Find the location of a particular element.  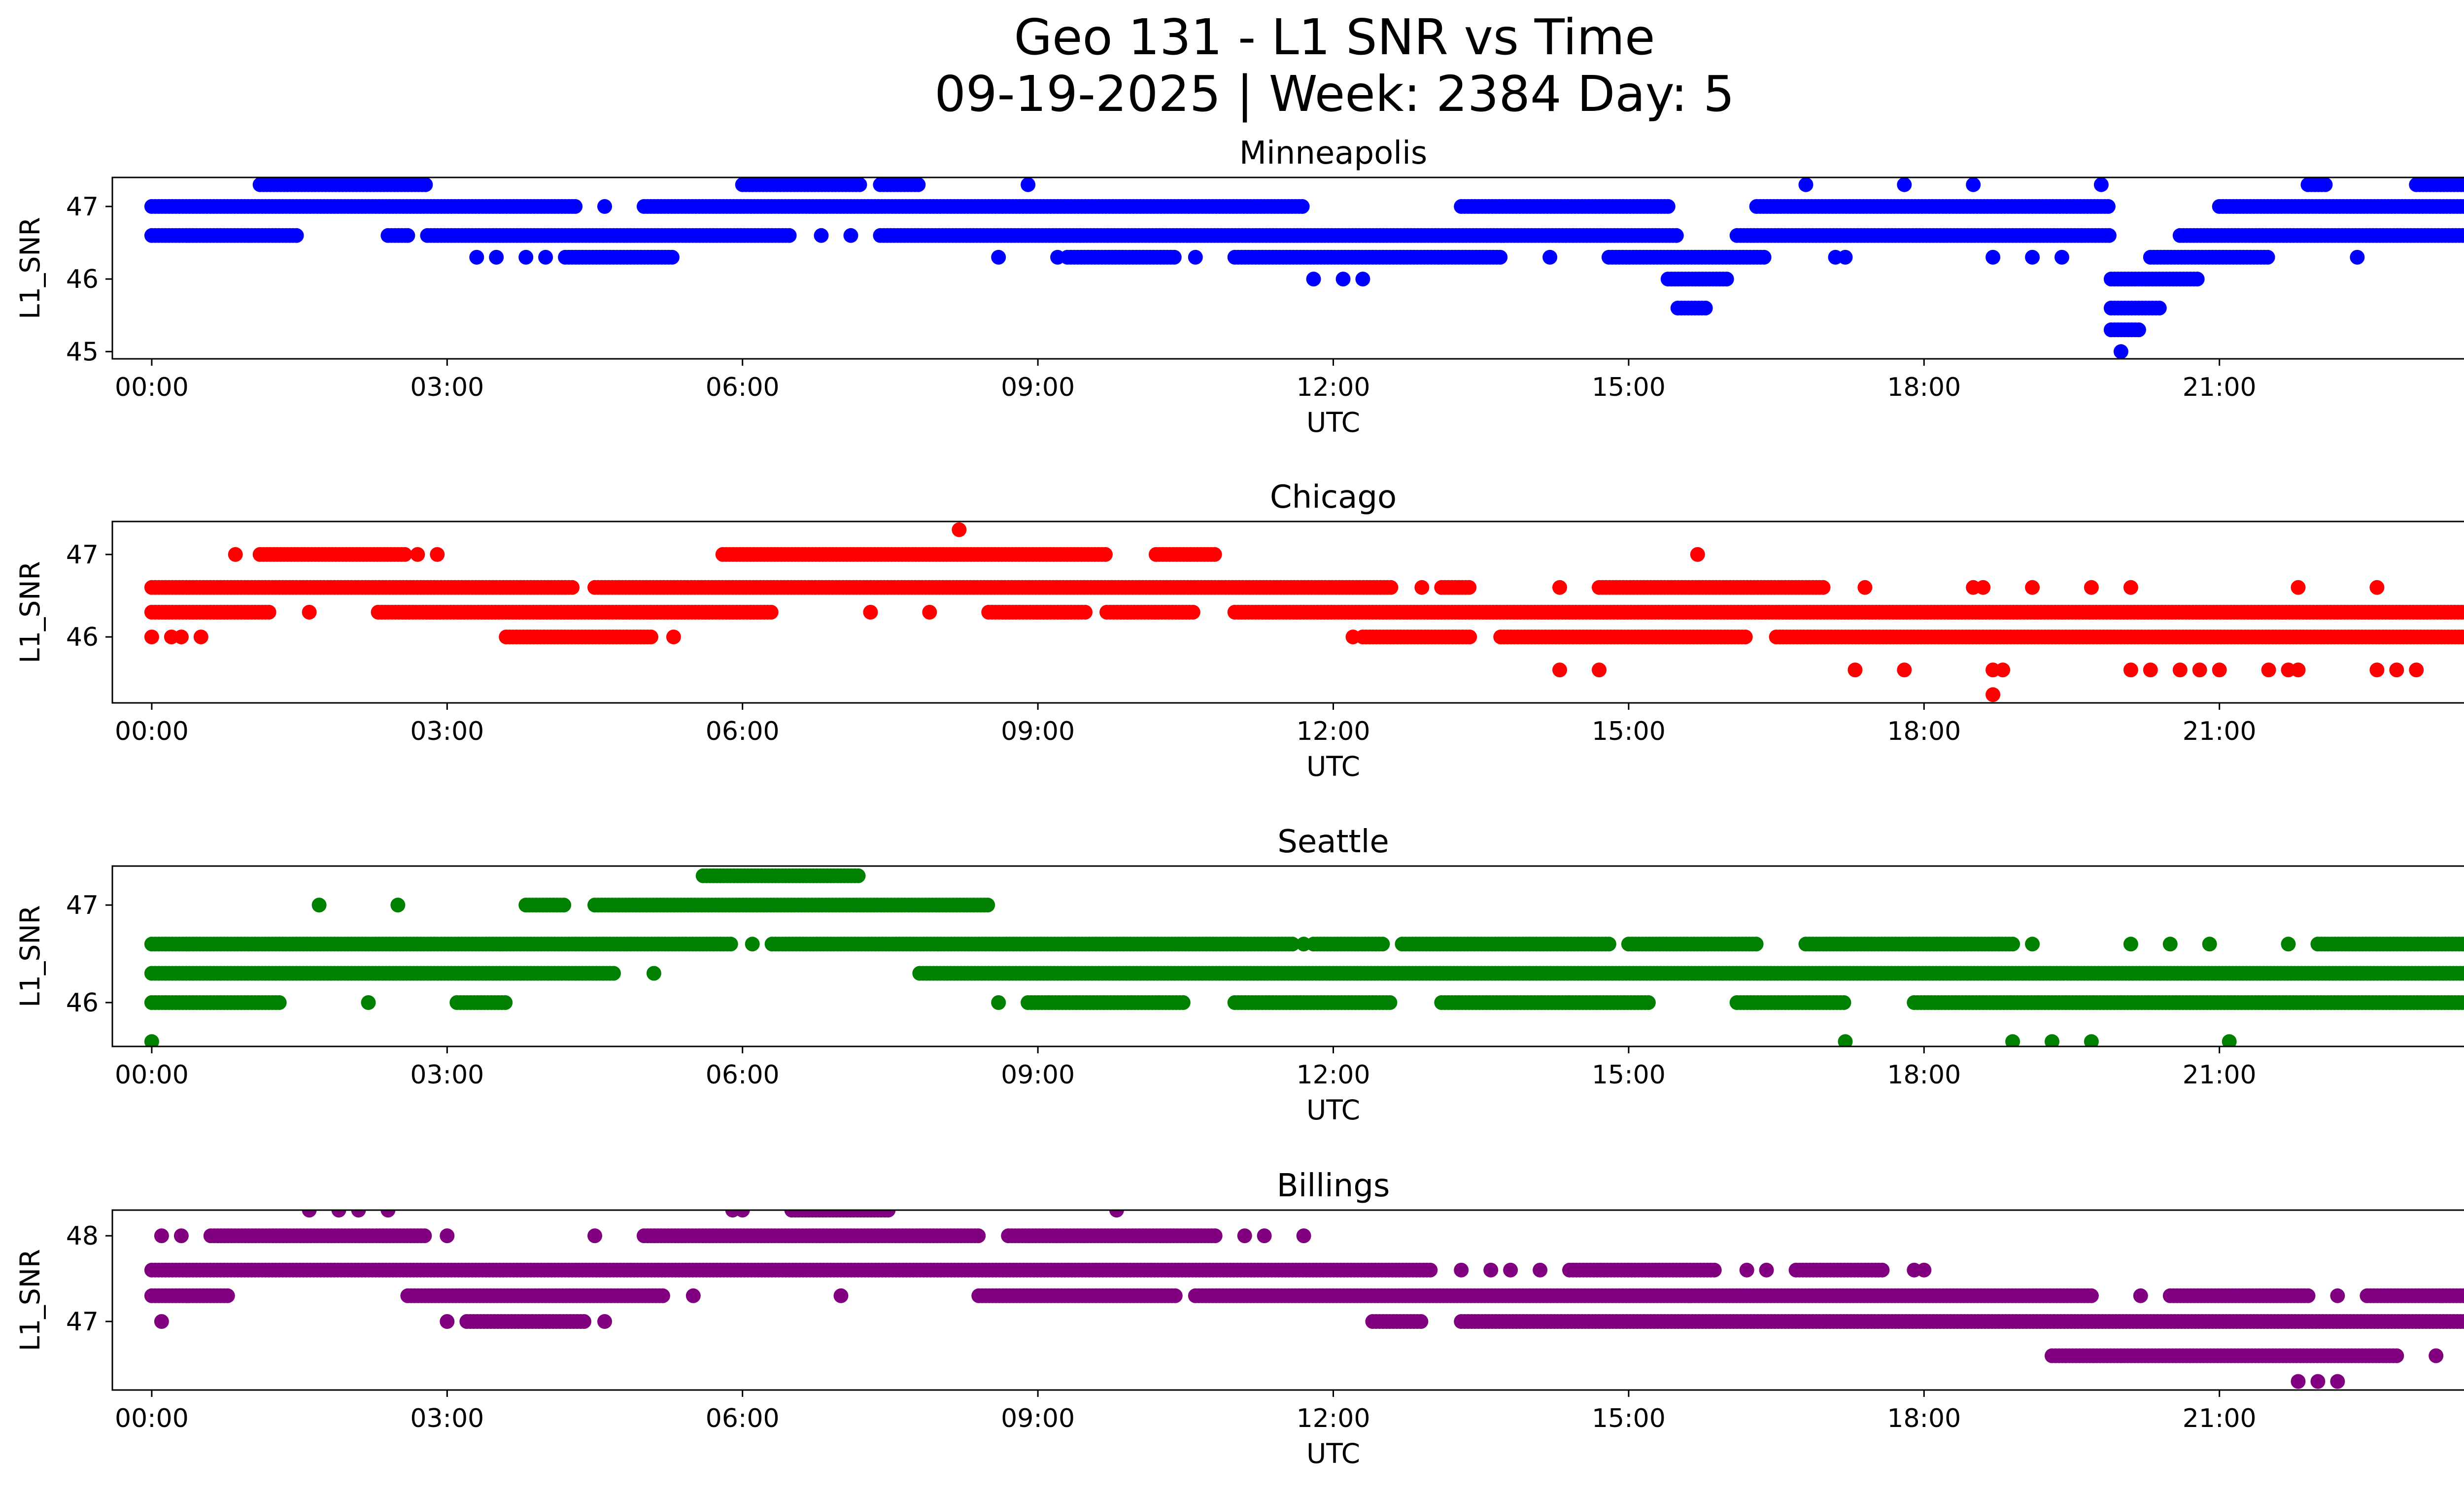

x-tick-label: 21:00 is located at coordinates (2220, 731).